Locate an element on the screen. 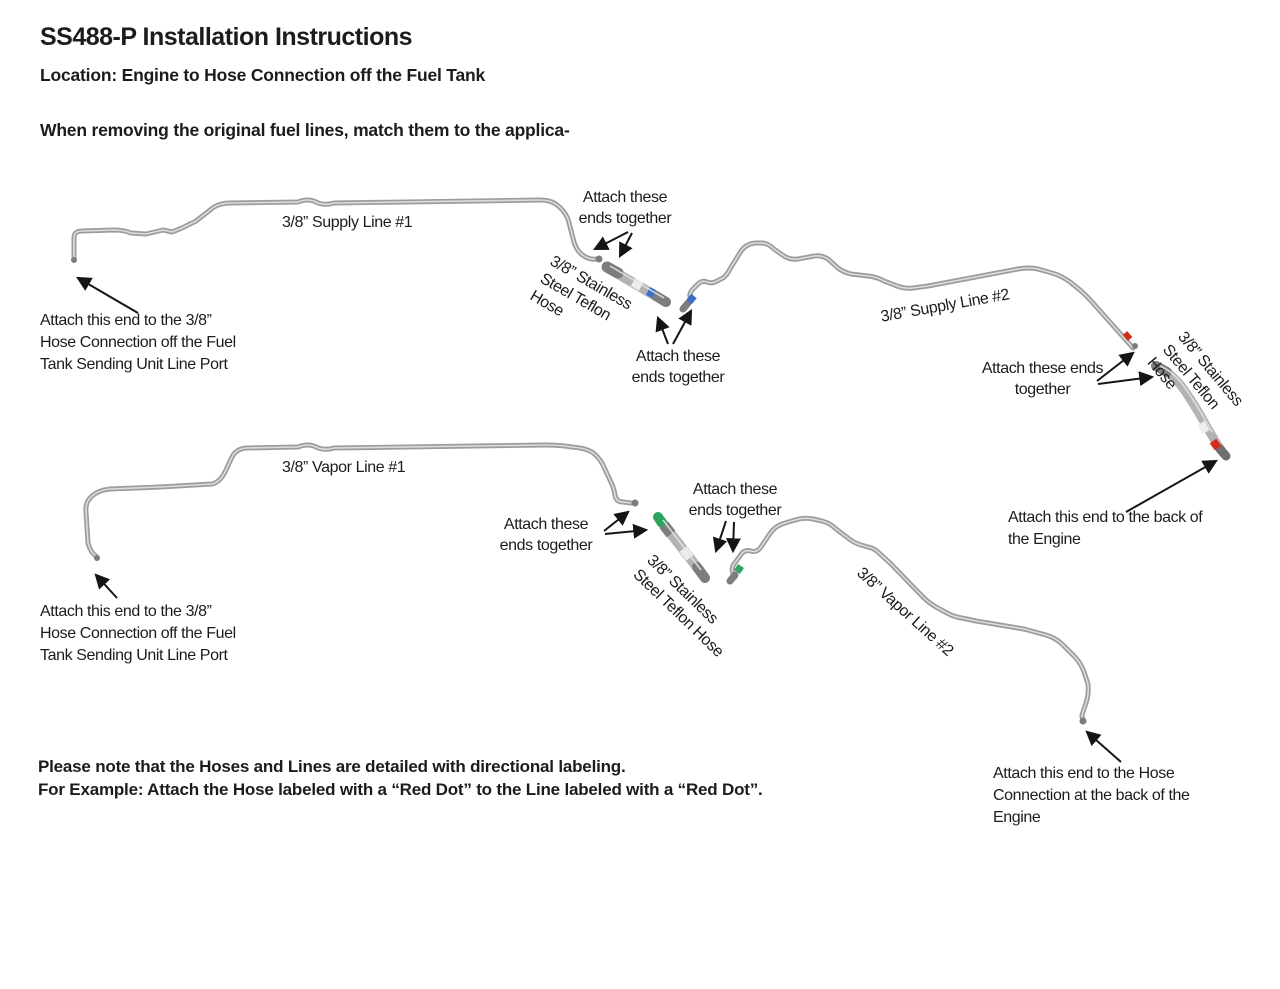 The height and width of the screenshot is (989, 1280). attach-ends-label-supply-hose-top: Attach these ends together is located at coordinates (625, 208).